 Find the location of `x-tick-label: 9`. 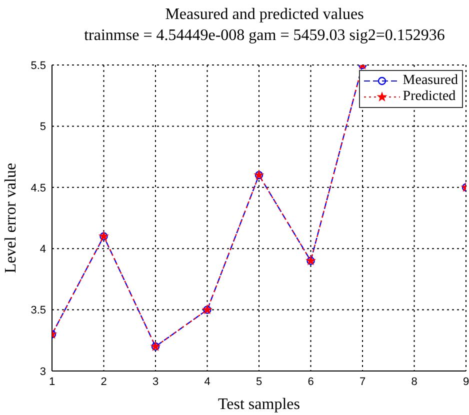

x-tick-label: 9 is located at coordinates (465, 382).